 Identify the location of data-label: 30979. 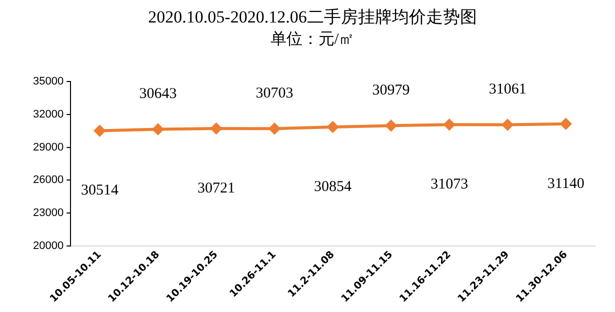
(391, 90).